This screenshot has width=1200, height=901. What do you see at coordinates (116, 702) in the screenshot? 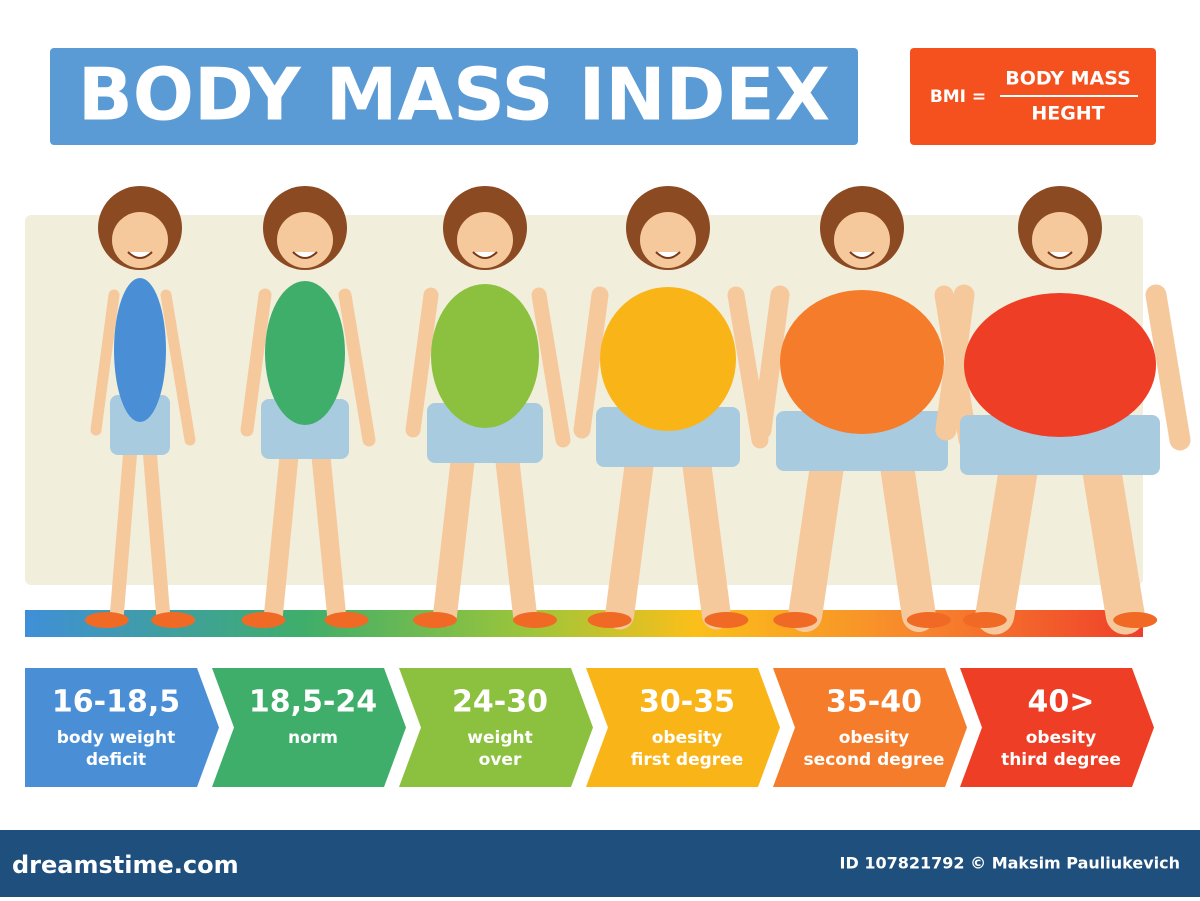
I see `range-label: 16-18,5` at bounding box center [116, 702].